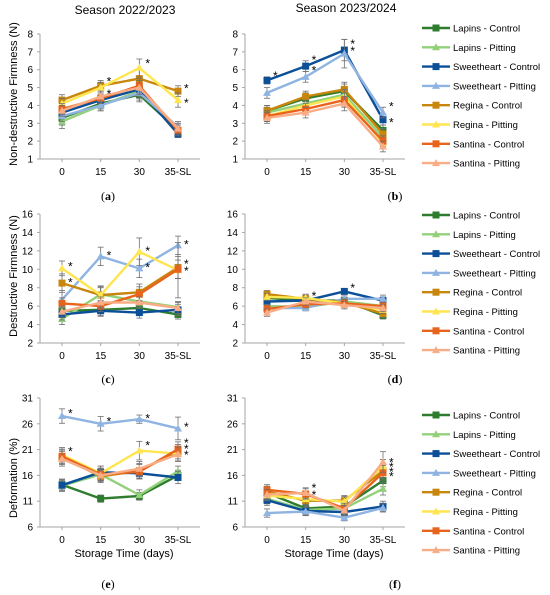 The image size is (550, 595). Describe the element at coordinates (485, 125) in the screenshot. I see `legend-label: Regina - Pitting` at that location.